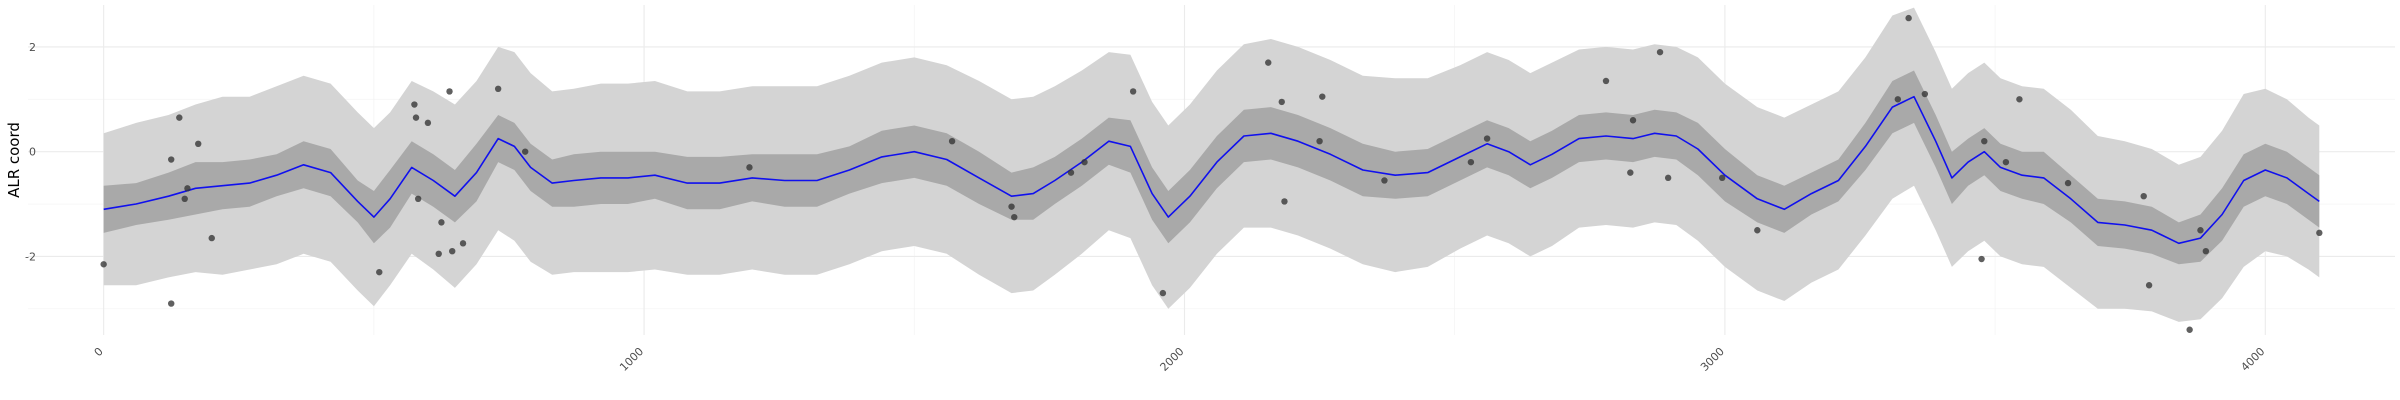 The width and height of the screenshot is (2400, 400). I want to click on y-axis-title: ALR coord, so click(14, 160).